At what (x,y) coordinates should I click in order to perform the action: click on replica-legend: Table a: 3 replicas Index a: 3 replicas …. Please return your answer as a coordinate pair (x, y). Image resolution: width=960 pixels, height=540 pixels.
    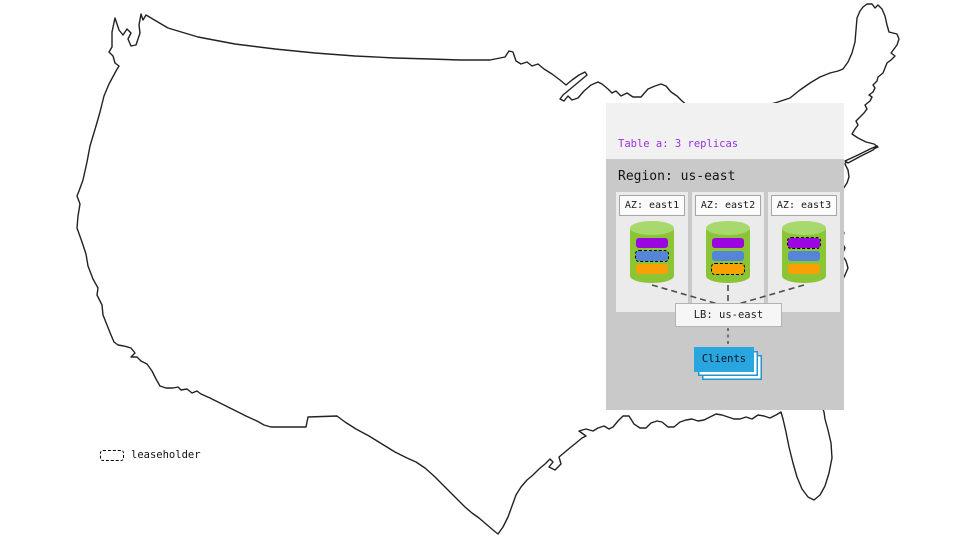
    Looking at the image, I should click on (725, 167).